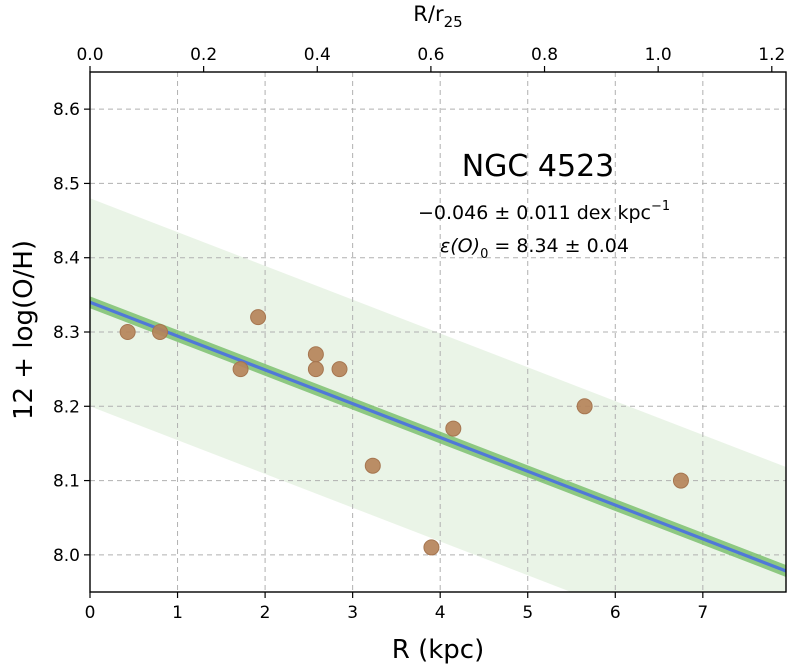 Image resolution: width=789 pixels, height=666 pixels. Describe the element at coordinates (66, 482) in the screenshot. I see `y-tick-label-8.1: 8.1` at that location.